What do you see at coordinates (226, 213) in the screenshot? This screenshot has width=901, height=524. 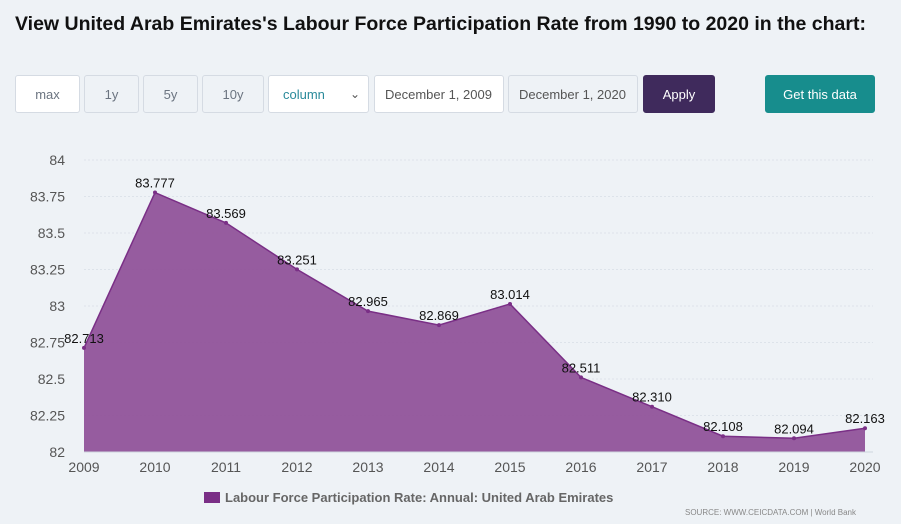 I see `data-label: 83.569` at bounding box center [226, 213].